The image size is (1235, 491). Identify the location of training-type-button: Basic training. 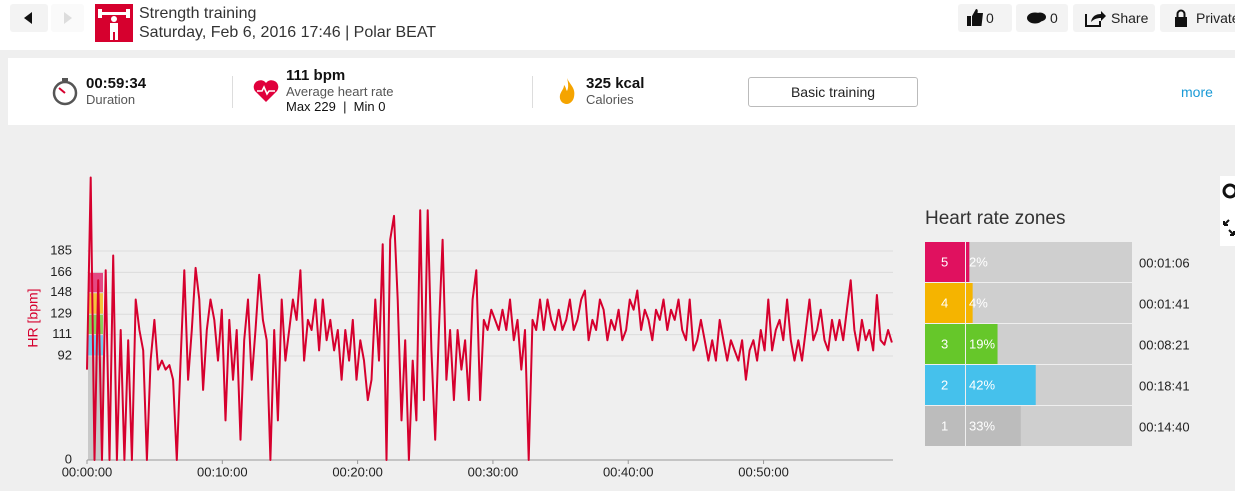
(833, 92).